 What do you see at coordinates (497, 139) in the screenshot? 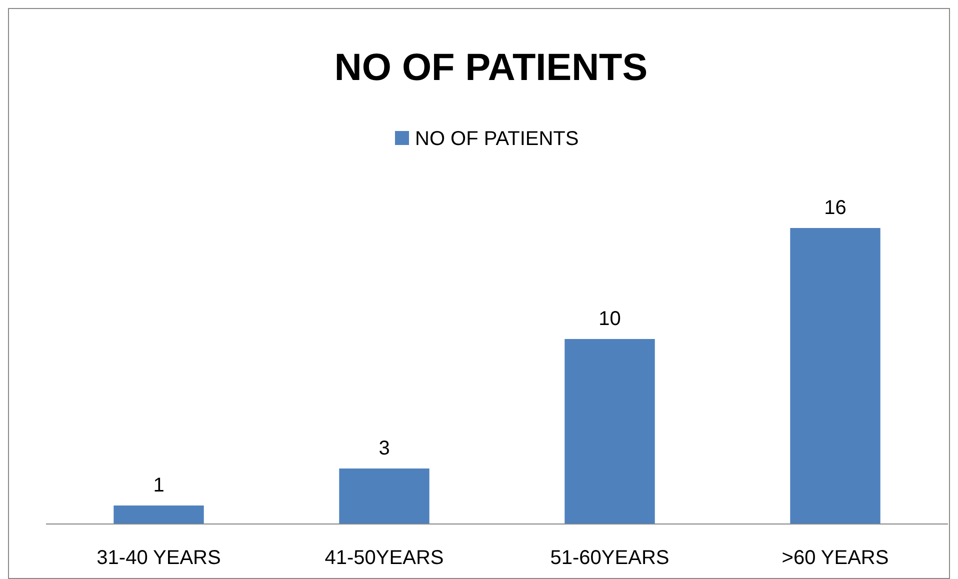
I see `legend-label: NO OF PATIENTS` at bounding box center [497, 139].